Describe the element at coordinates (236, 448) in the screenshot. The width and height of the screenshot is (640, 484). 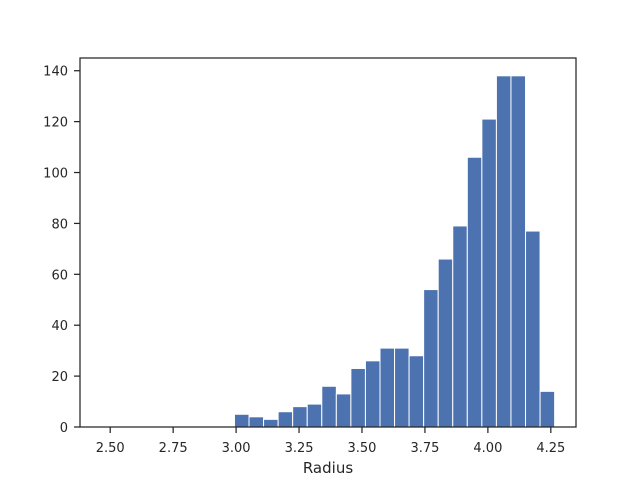
I see `x-tick-label: 3.00` at that location.